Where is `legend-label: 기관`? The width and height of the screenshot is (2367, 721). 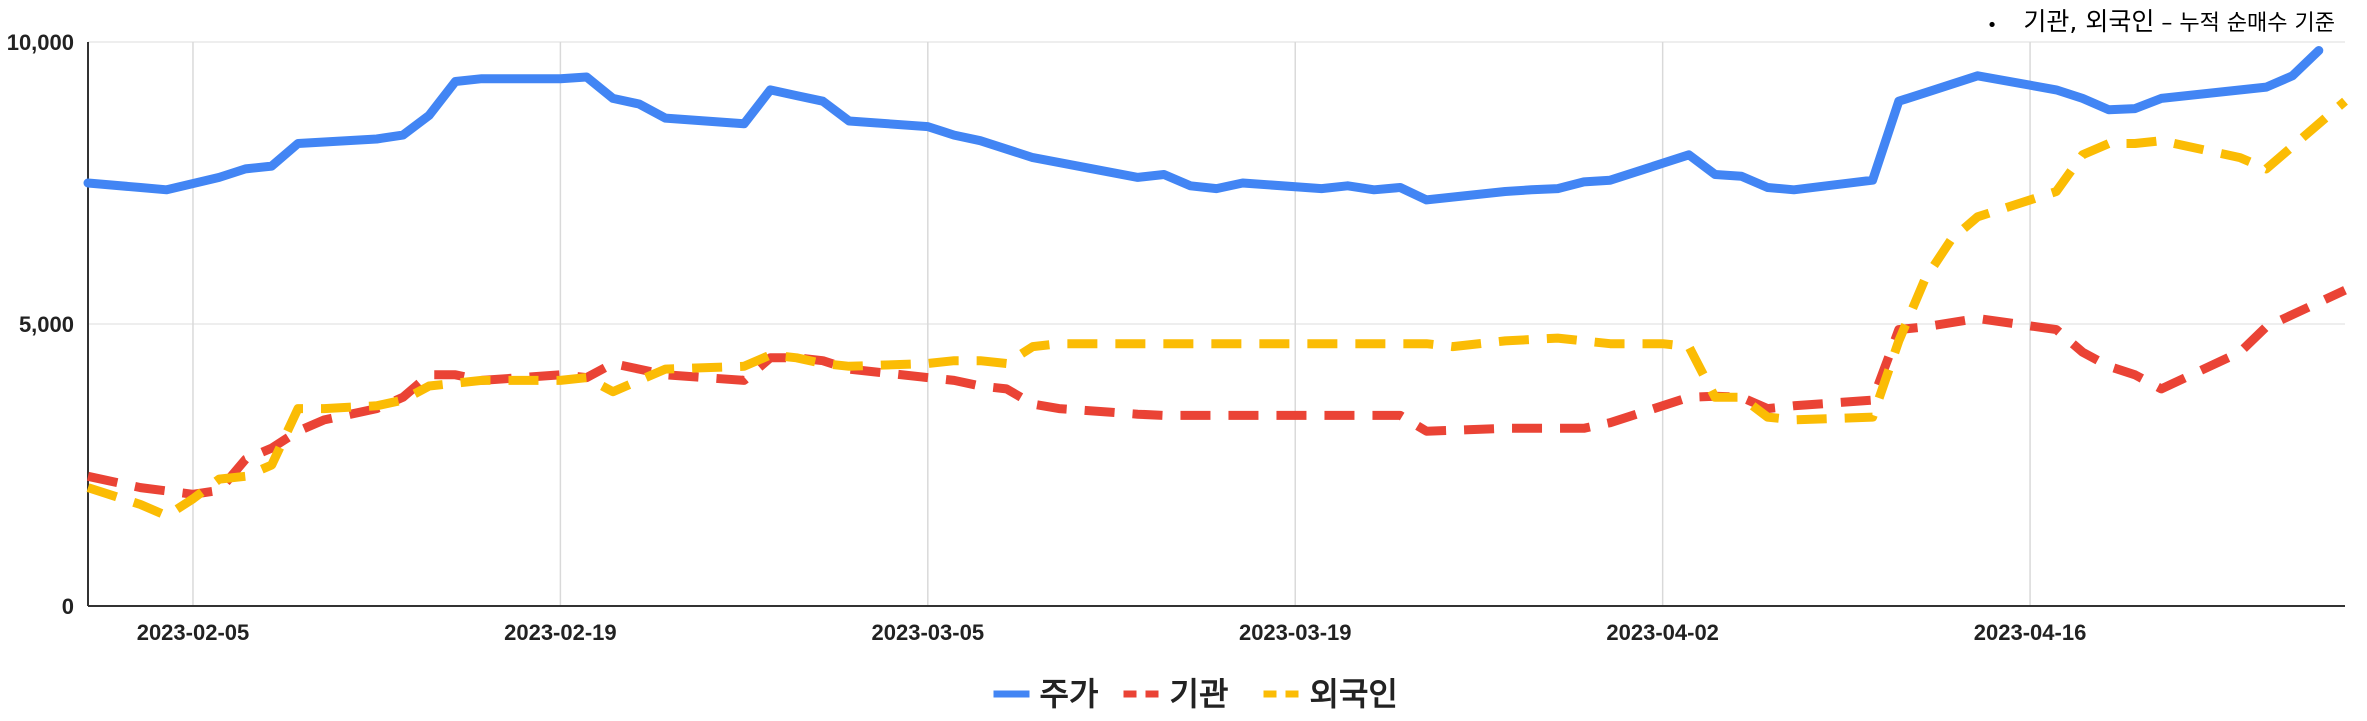
legend-label: 기관 is located at coordinates (1199, 694).